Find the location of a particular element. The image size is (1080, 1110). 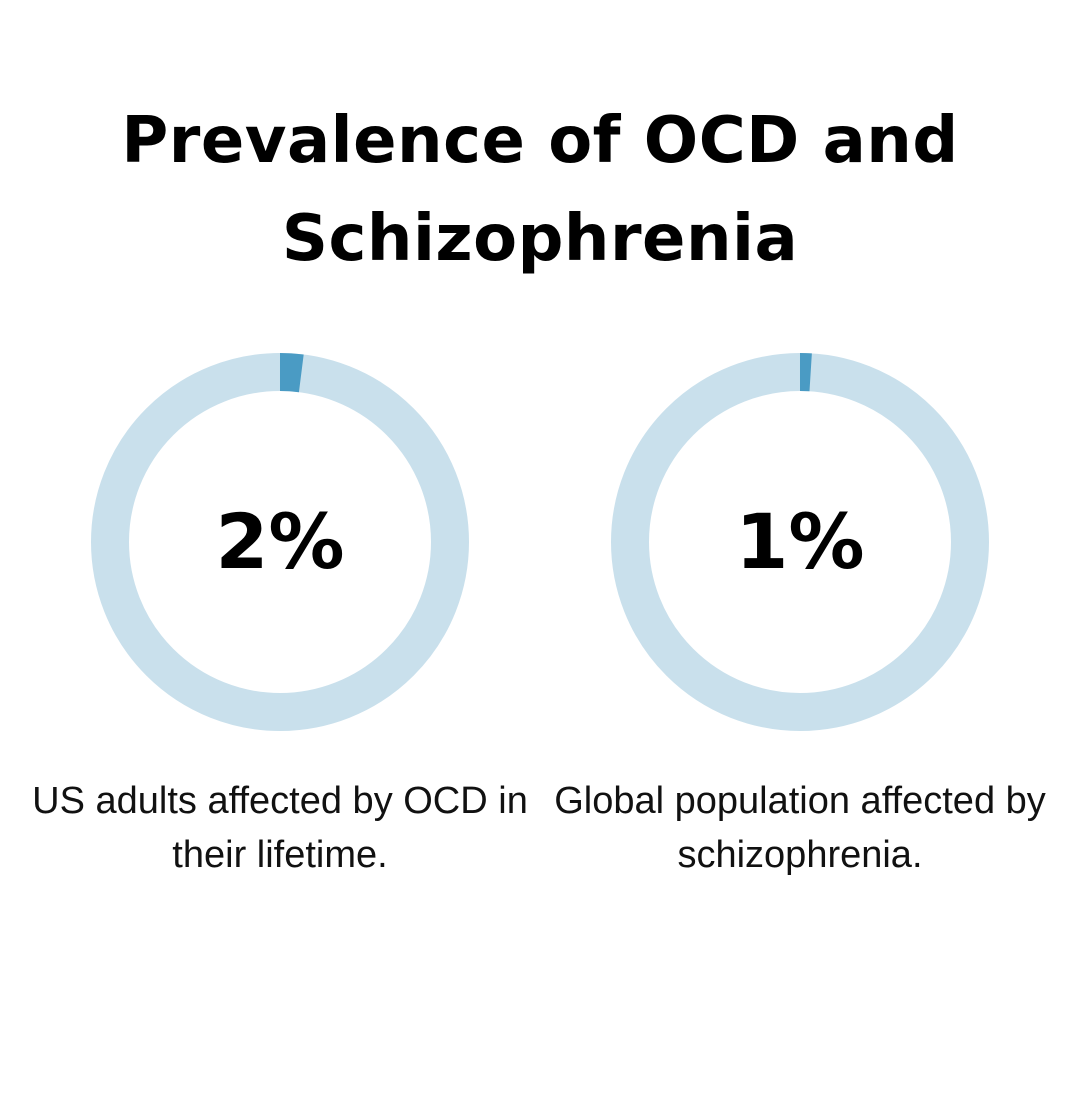

ocd-donut-svg is located at coordinates (280, 542).